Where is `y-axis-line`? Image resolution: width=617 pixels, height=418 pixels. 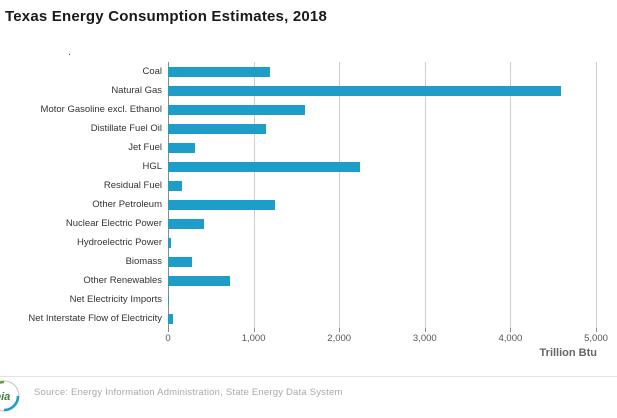
y-axis-line is located at coordinates (168, 195).